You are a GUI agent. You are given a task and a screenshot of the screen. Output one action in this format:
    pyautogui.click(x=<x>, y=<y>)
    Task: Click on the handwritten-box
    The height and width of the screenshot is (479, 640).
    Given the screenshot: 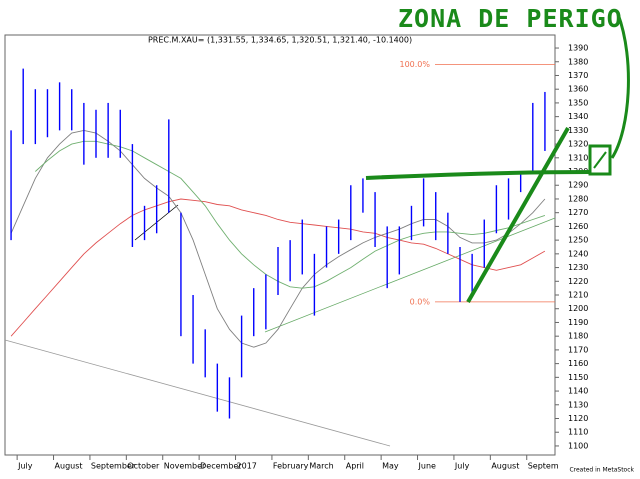 What is the action you would take?
    pyautogui.click(x=600, y=160)
    